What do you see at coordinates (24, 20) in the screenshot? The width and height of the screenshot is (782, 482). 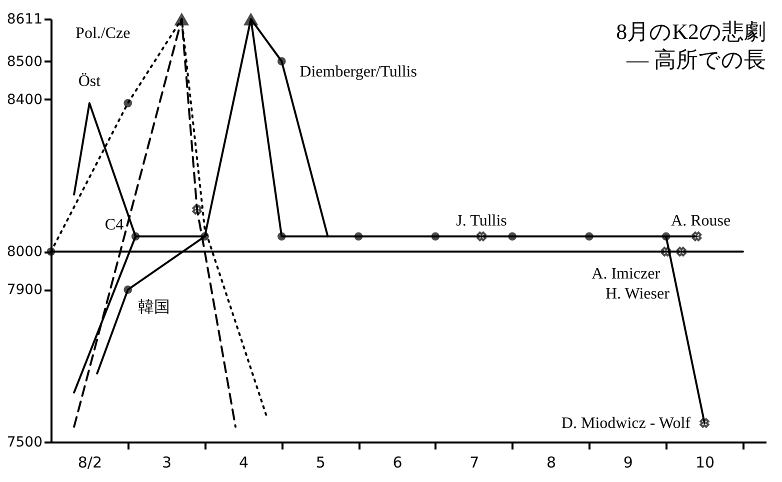 I see `y-tick-label: 8611` at bounding box center [24, 20].